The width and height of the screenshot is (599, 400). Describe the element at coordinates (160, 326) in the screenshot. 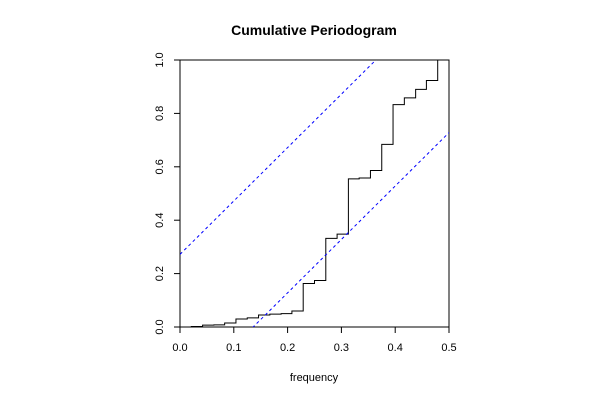

I see `y-tick-label: 0.0` at that location.